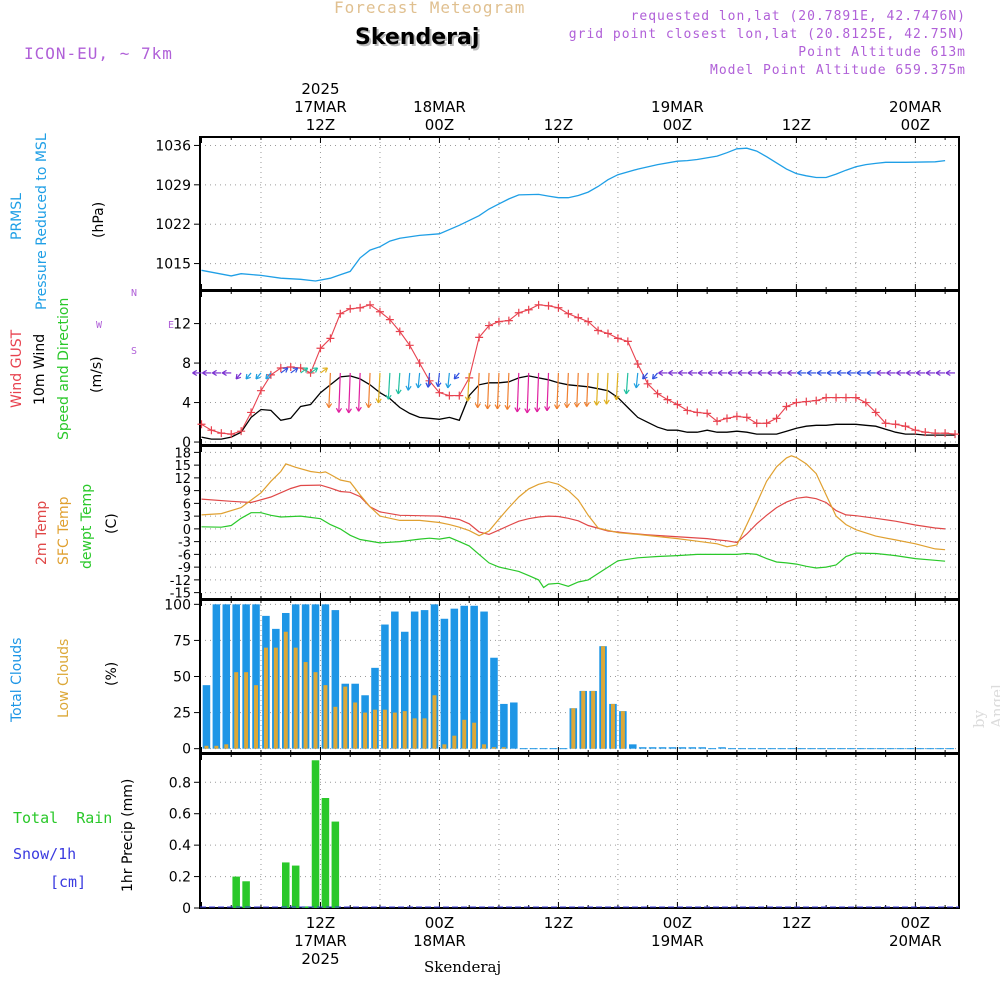 The height and width of the screenshot is (1000, 1000). Describe the element at coordinates (171, 325) in the screenshot. I see `compass-e: E` at that location.